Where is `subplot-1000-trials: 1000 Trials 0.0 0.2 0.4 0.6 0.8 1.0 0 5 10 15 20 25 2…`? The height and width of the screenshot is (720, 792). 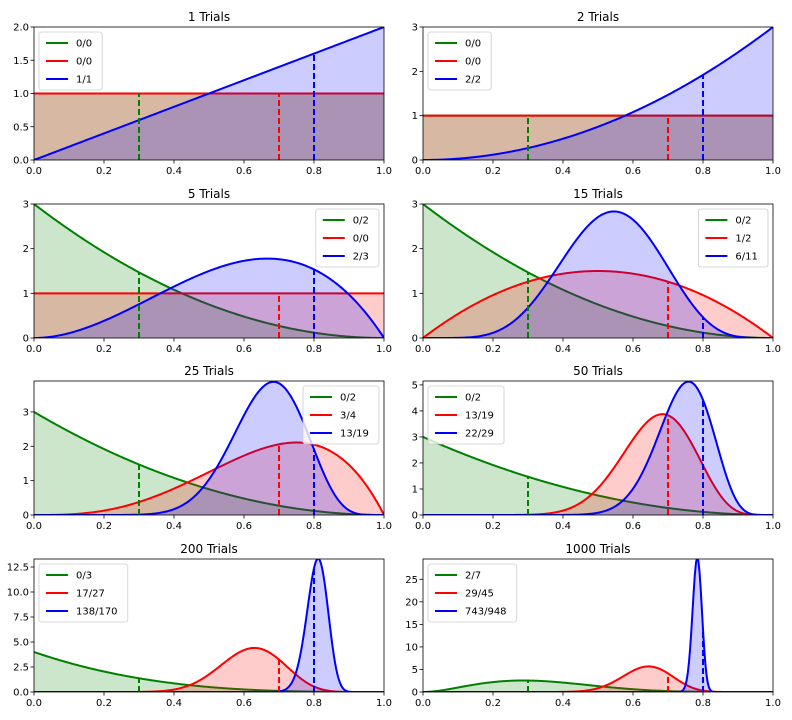
subplot-1000-trials: 1000 Trials 0.0 0.2 0.4 0.6 0.8 1.0 0 5 10 15 20 25 2… is located at coordinates (593, 625).